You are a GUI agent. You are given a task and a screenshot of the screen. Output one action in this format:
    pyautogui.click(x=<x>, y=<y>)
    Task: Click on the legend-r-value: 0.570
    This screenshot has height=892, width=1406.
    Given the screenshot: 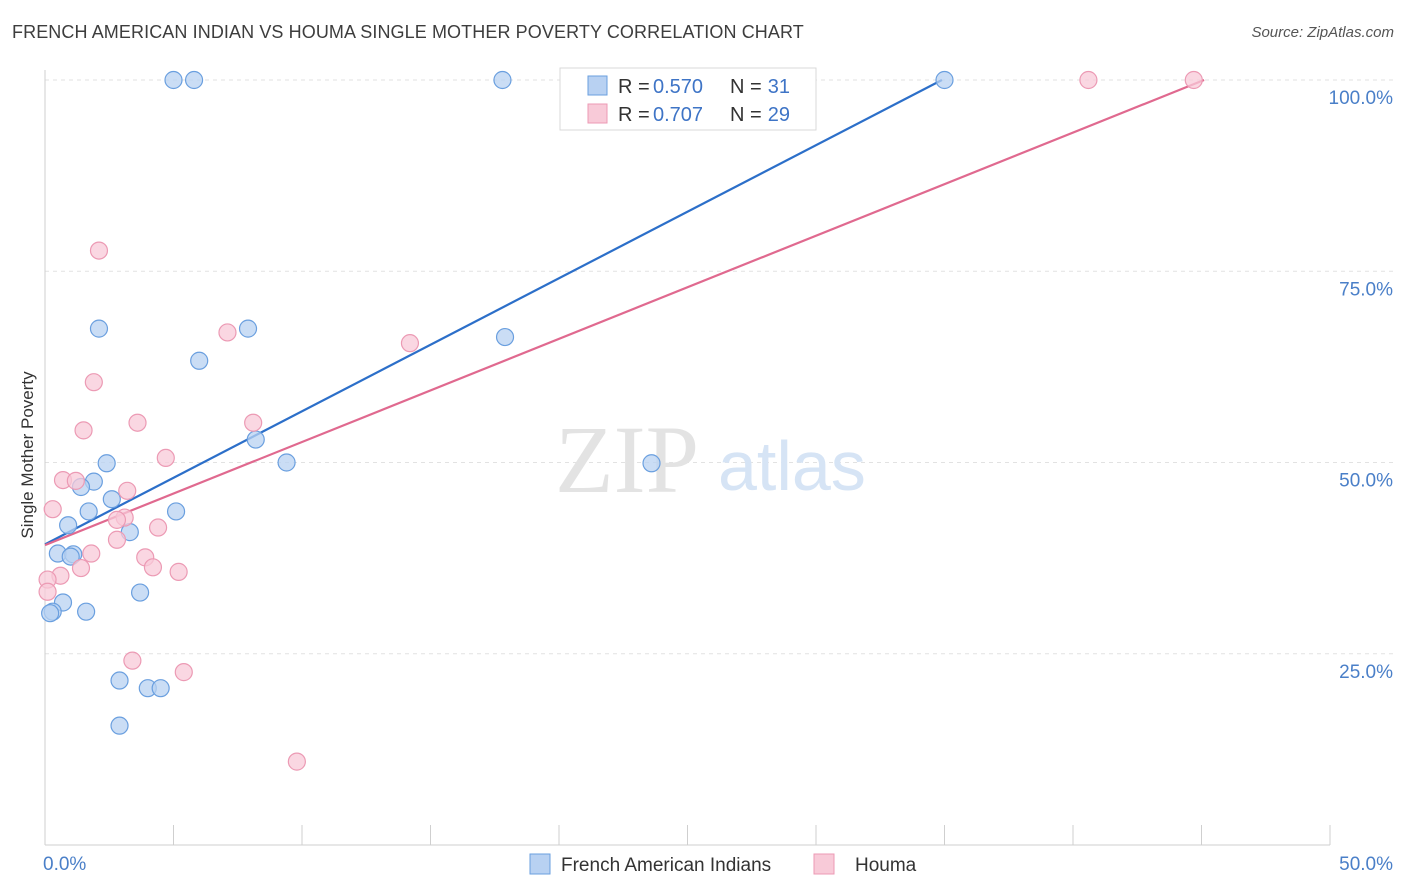 What is the action you would take?
    pyautogui.click(x=678, y=87)
    